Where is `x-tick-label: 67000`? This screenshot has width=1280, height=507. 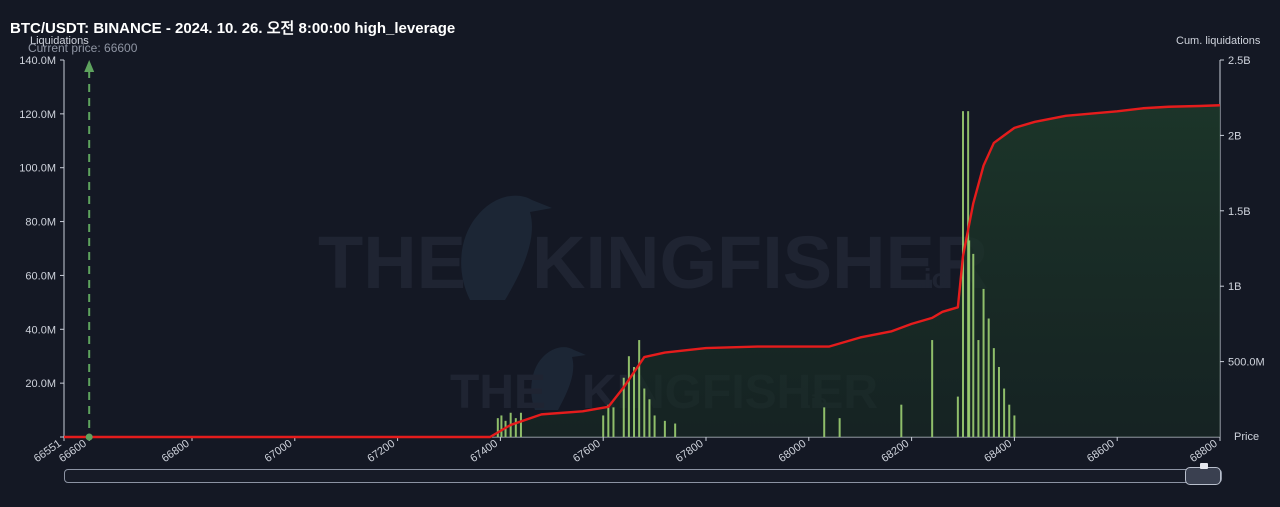
x-tick-label: 67000 is located at coordinates (279, 451).